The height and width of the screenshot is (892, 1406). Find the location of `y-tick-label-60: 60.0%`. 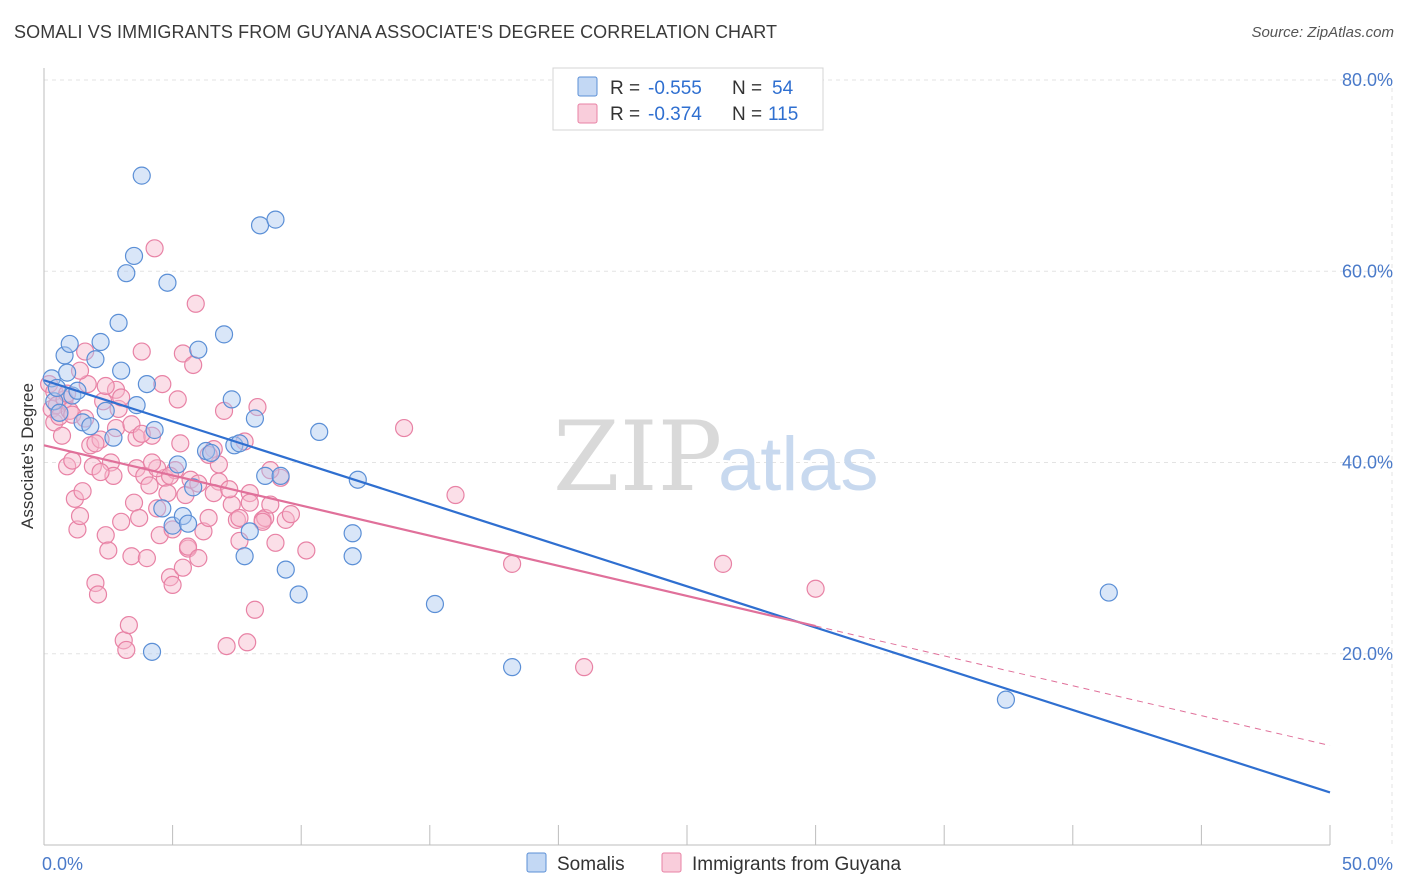

y-tick-label-60: 60.0% is located at coordinates (1367, 271).